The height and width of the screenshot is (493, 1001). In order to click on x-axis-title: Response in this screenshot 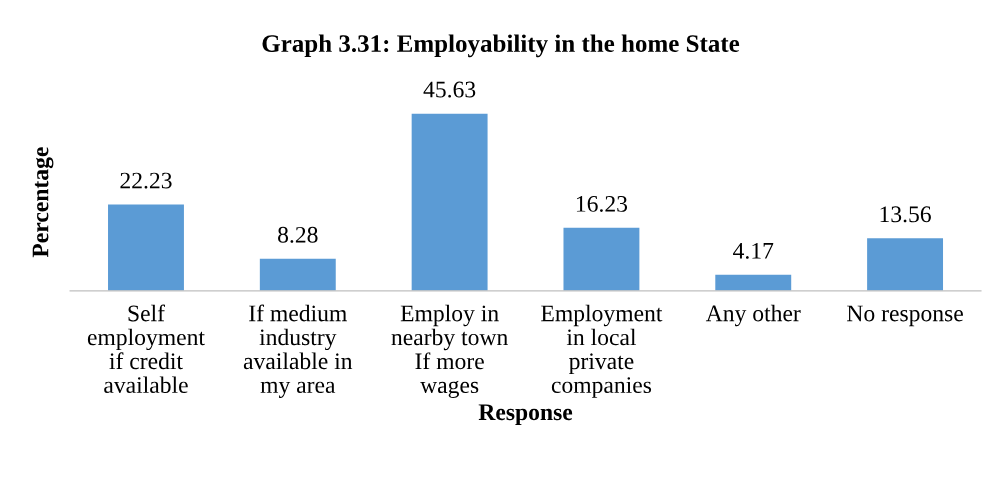, I will do `click(525, 414)`.